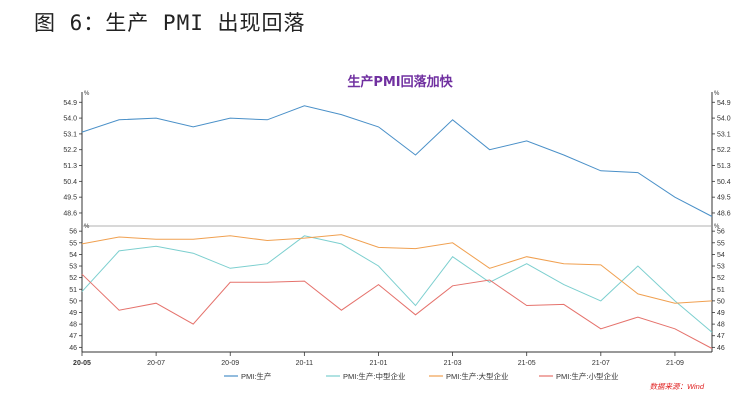 The width and height of the screenshot is (737, 407). What do you see at coordinates (73, 290) in the screenshot?
I see `bottom-ytick-label-left: 51` at bounding box center [73, 290].